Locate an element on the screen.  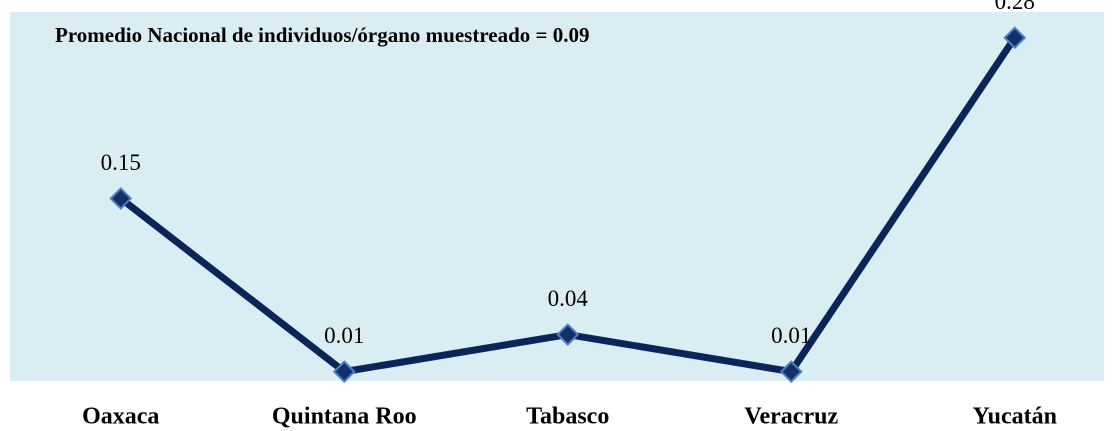
x-tick-label: Oaxaca is located at coordinates (120, 417).